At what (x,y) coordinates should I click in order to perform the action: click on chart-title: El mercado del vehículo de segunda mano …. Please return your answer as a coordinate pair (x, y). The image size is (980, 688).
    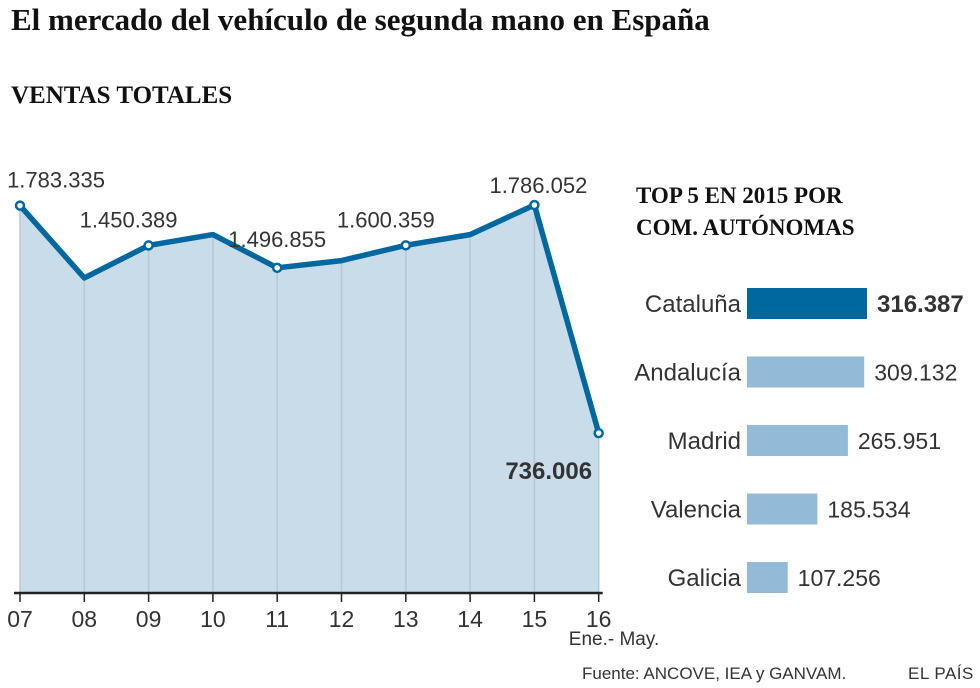
    Looking at the image, I should click on (360, 19).